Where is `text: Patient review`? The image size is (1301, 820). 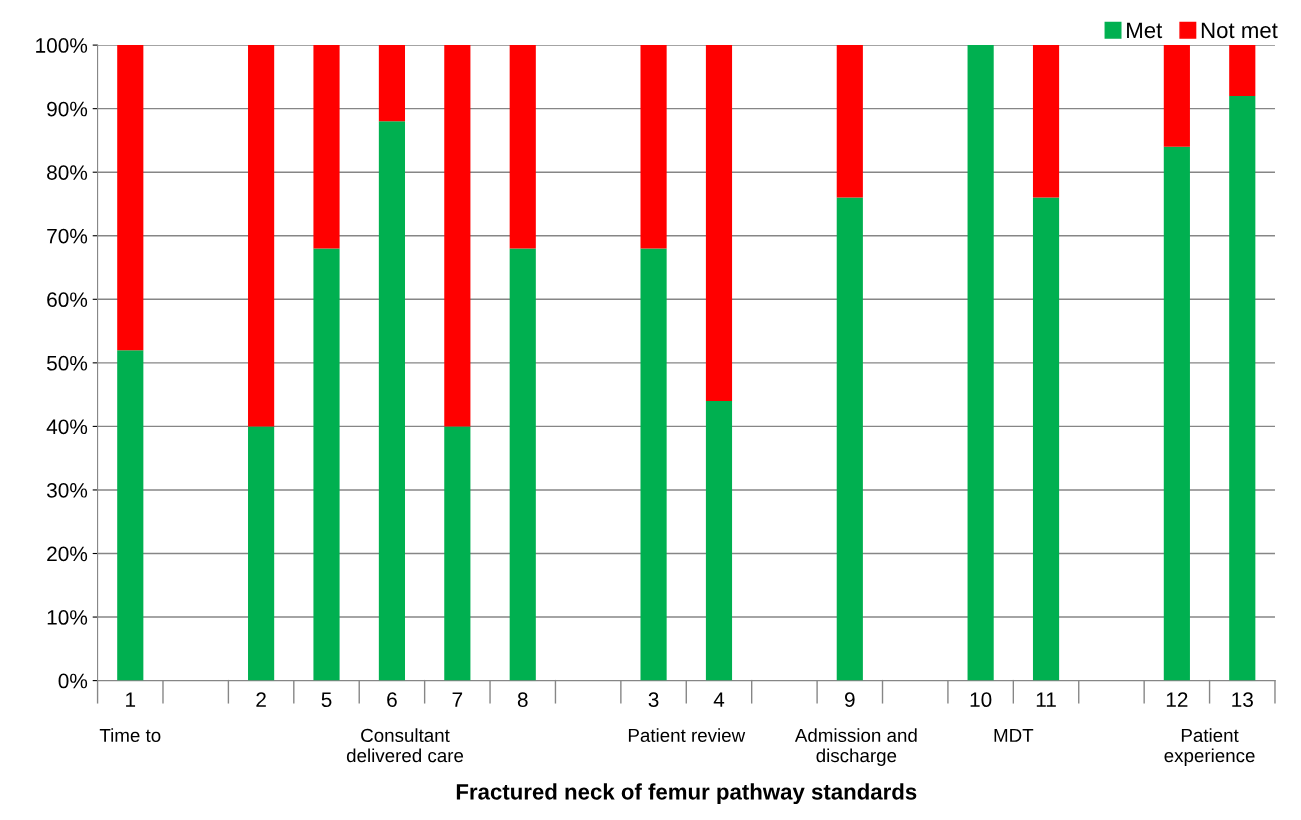 text: Patient review is located at coordinates (687, 735).